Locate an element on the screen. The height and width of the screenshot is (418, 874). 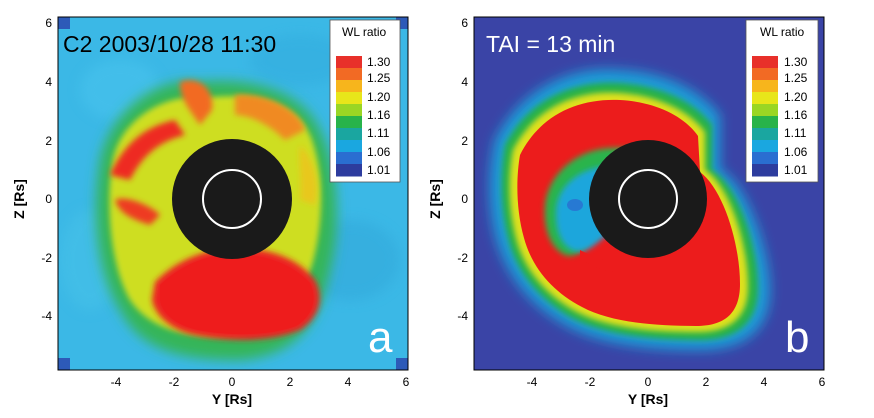
panel-b-colorbar-label-1-01: 1.01 is located at coordinates (796, 170).